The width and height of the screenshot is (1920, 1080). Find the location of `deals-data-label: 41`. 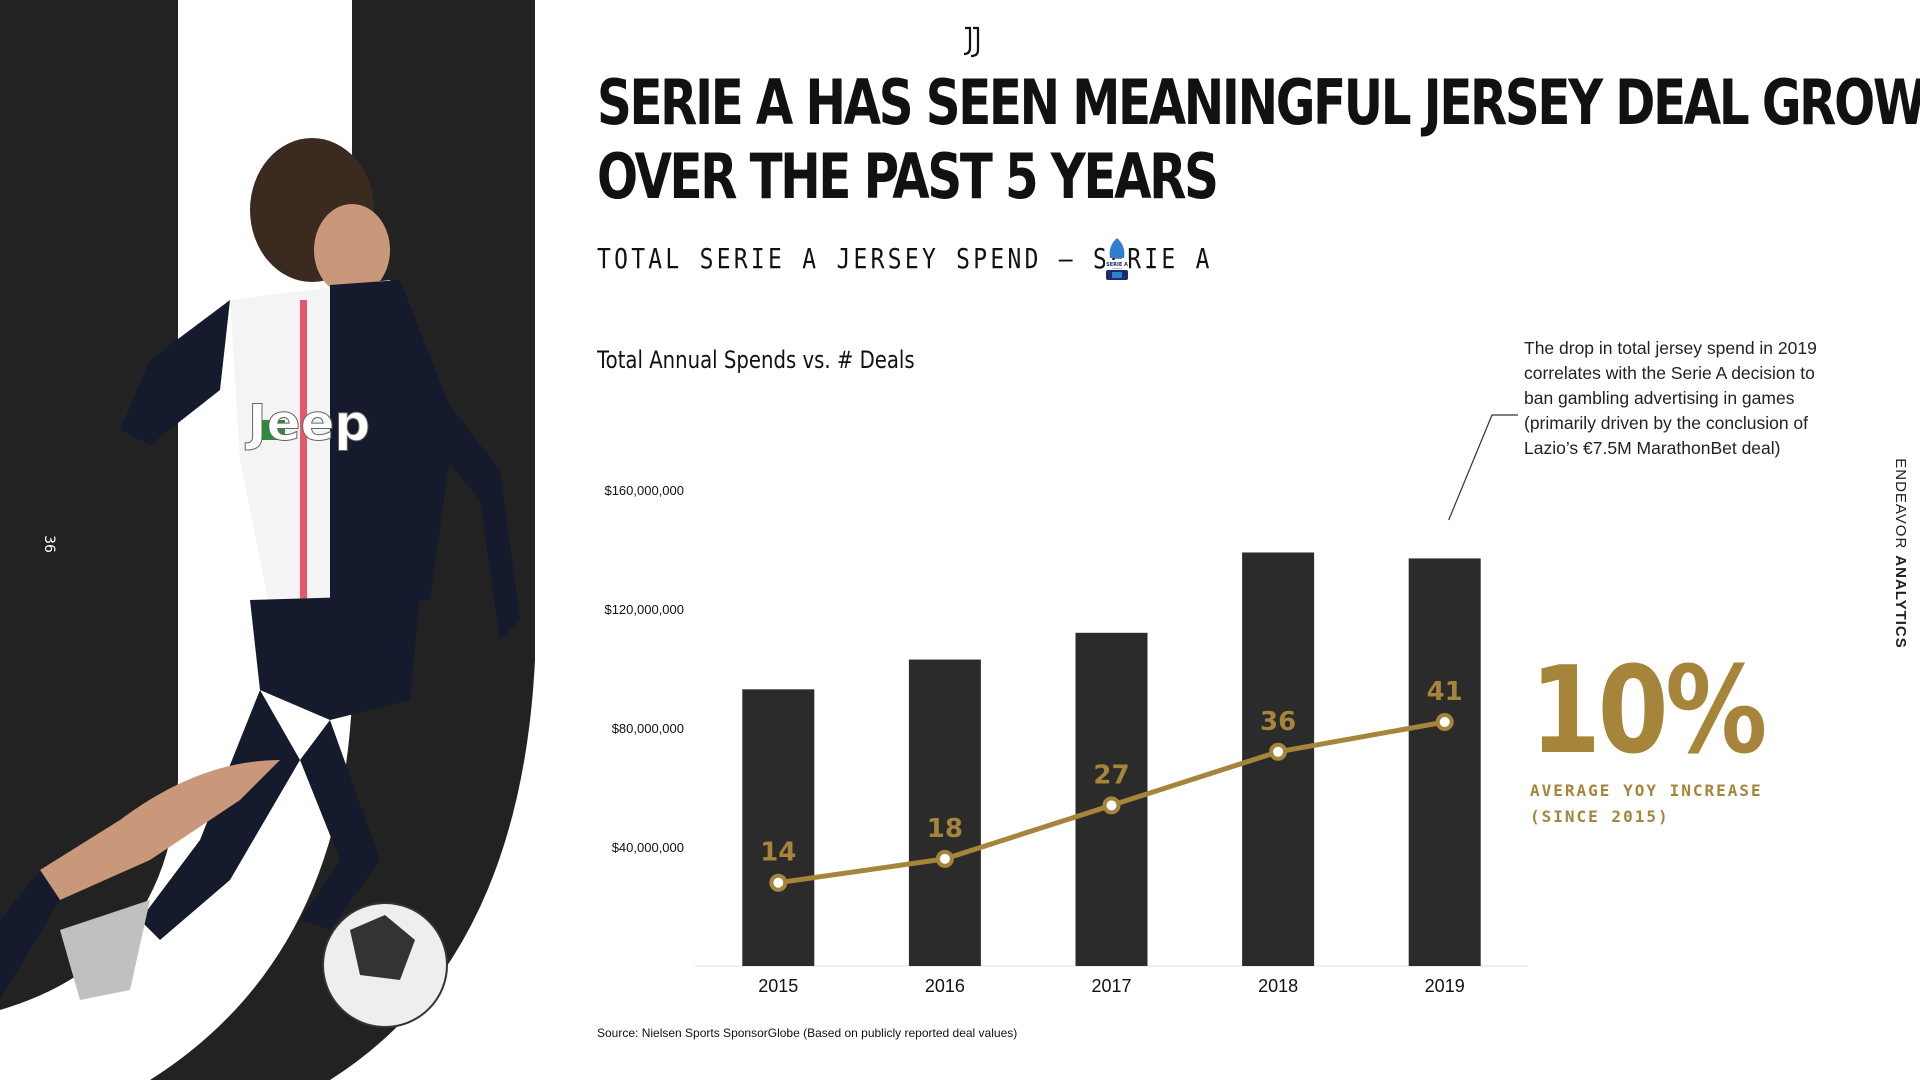

deals-data-label: 41 is located at coordinates (1445, 692).